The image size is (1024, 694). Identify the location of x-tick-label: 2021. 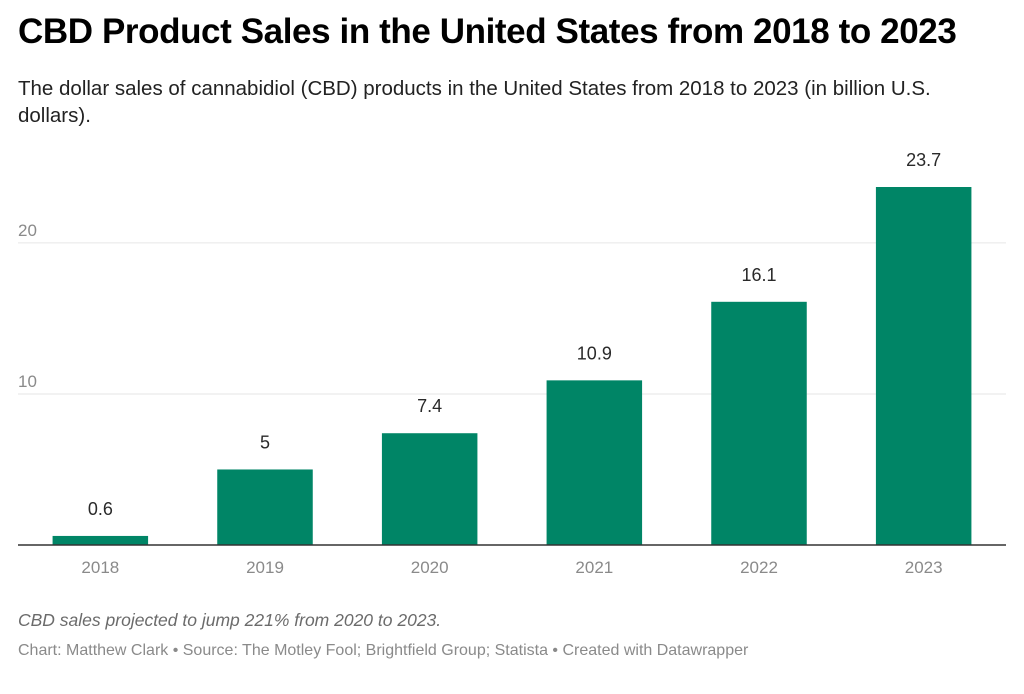
(594, 567).